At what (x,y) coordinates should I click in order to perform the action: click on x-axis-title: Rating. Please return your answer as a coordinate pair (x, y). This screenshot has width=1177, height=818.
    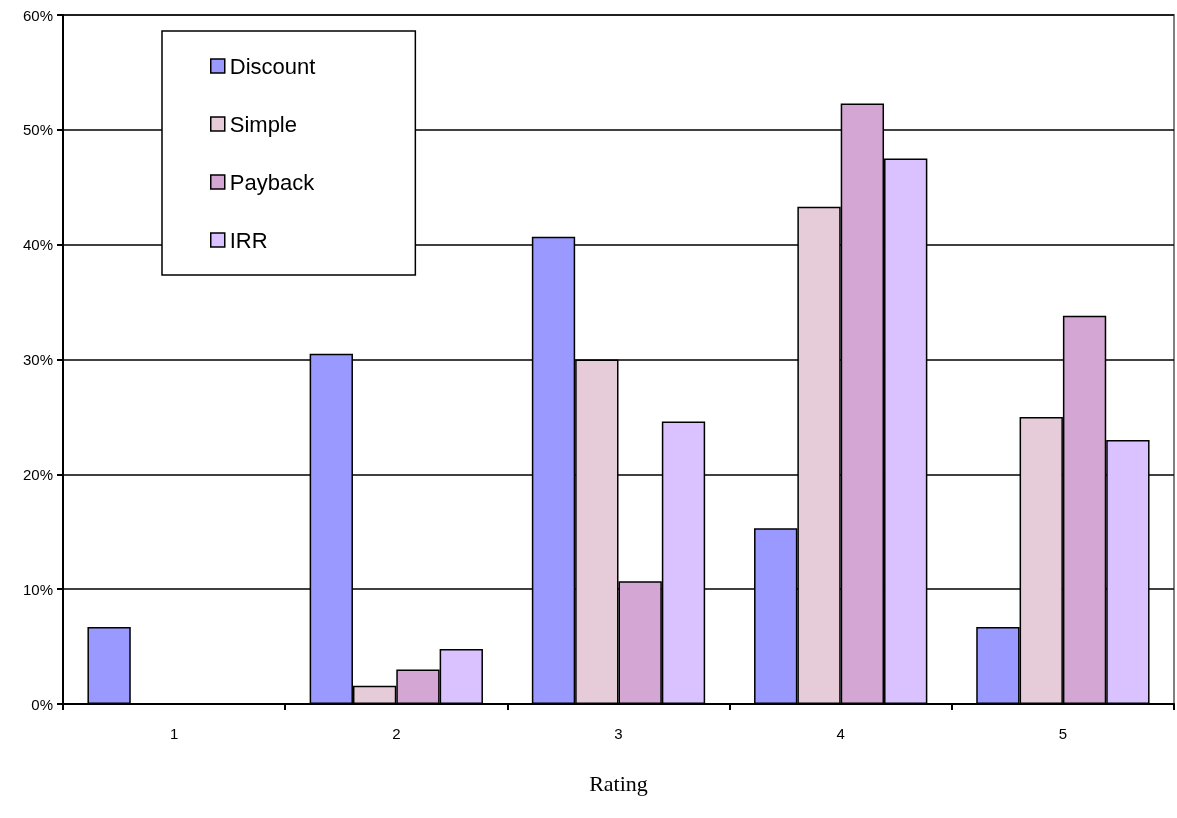
    Looking at the image, I should click on (618, 783).